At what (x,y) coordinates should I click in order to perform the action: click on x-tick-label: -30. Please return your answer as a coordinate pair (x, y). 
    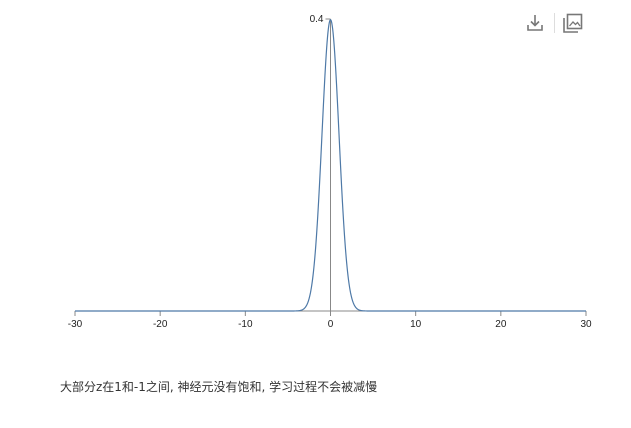
    Looking at the image, I should click on (75, 324).